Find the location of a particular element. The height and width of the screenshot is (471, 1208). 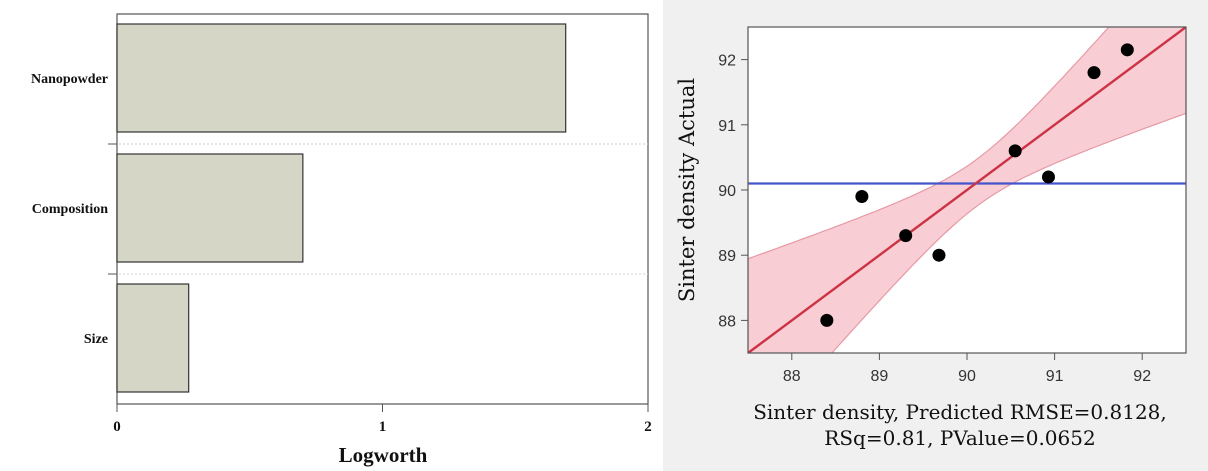

bar-size is located at coordinates (153, 338).